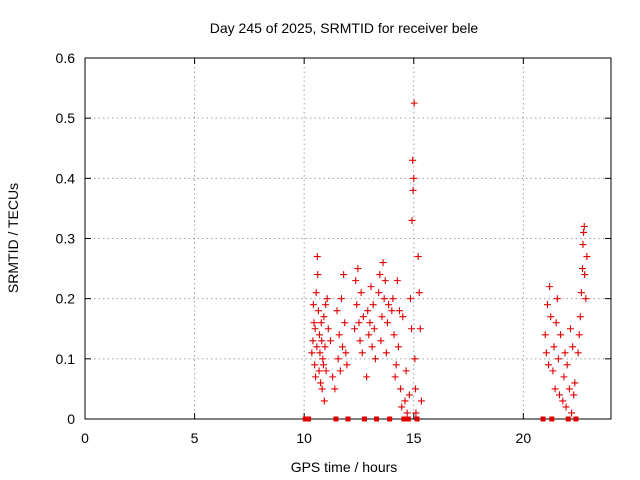 Image resolution: width=640 pixels, height=480 pixels. I want to click on y-tick-label: 0.4, so click(66, 178).